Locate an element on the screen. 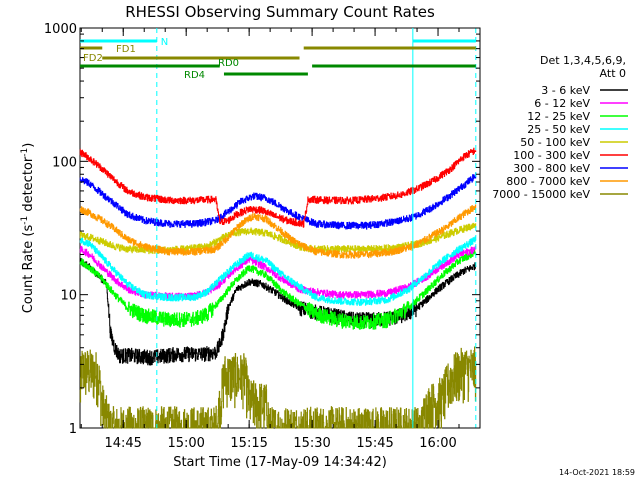 The height and width of the screenshot is (480, 640). legend-label: 100 - 300 keV is located at coordinates (551, 155).